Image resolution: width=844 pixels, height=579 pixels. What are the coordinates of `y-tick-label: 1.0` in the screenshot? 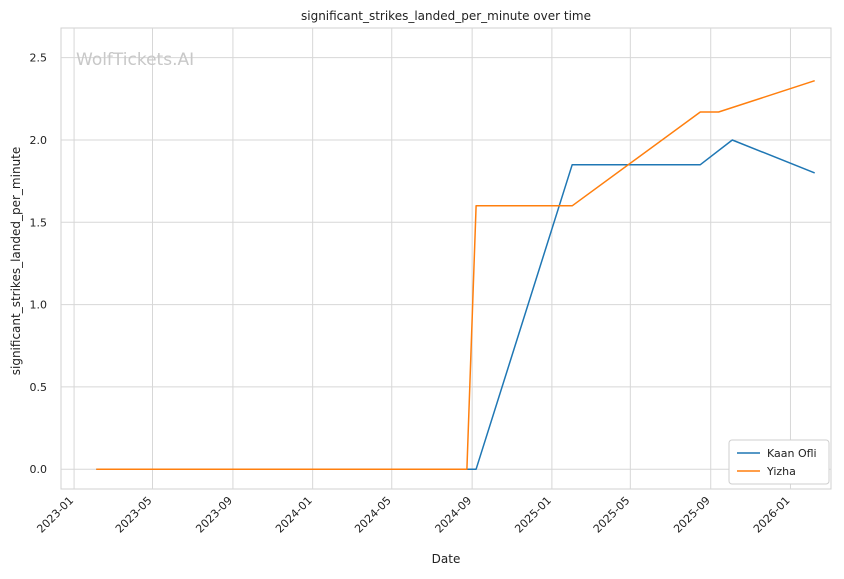 It's located at (39, 305).